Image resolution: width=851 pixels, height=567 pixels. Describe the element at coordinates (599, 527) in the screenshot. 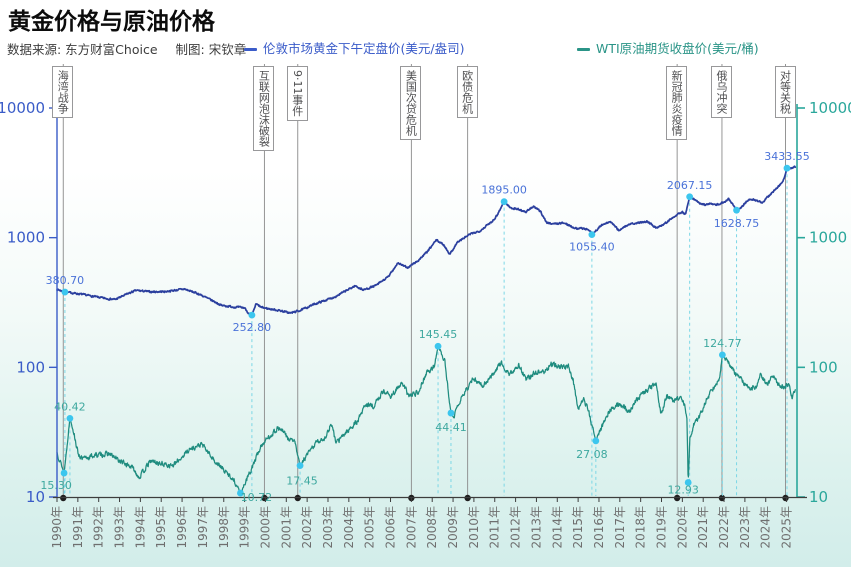

I see `x-axis-year-label: 2016年` at that location.